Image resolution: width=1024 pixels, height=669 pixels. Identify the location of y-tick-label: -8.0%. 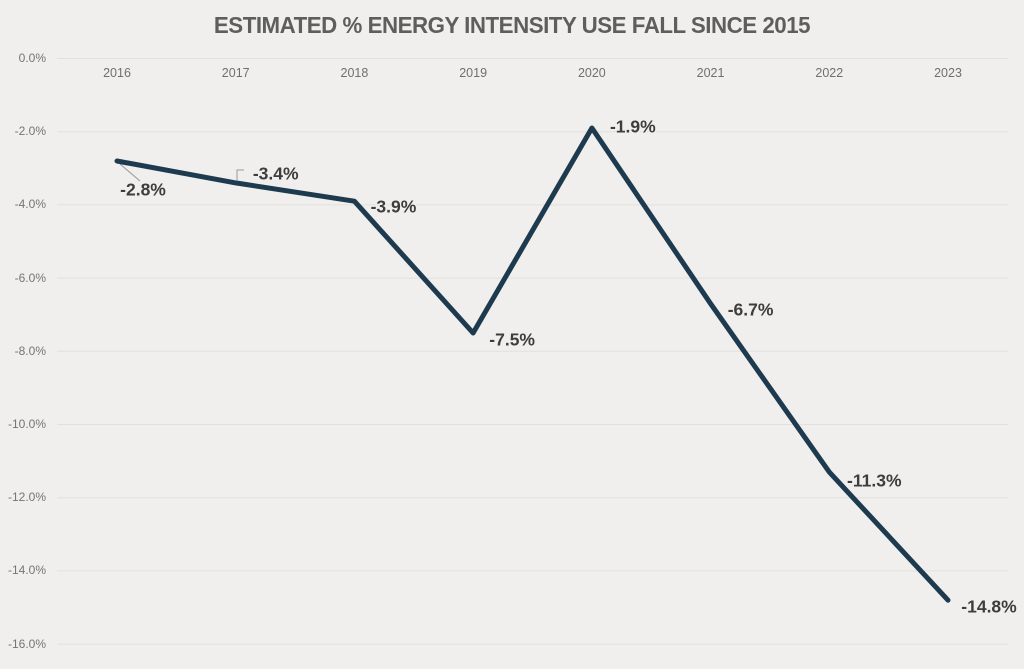
(30, 350).